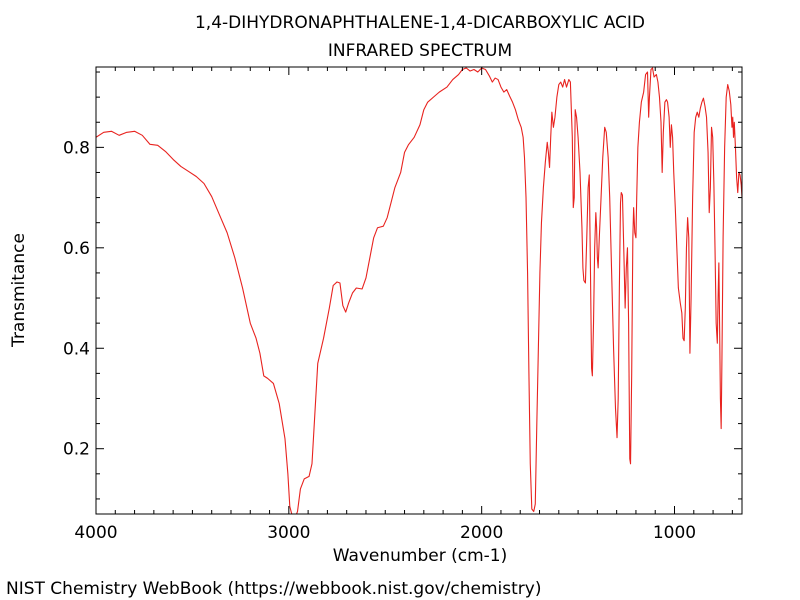  I want to click on x-tick-label: 3000, so click(288, 533).